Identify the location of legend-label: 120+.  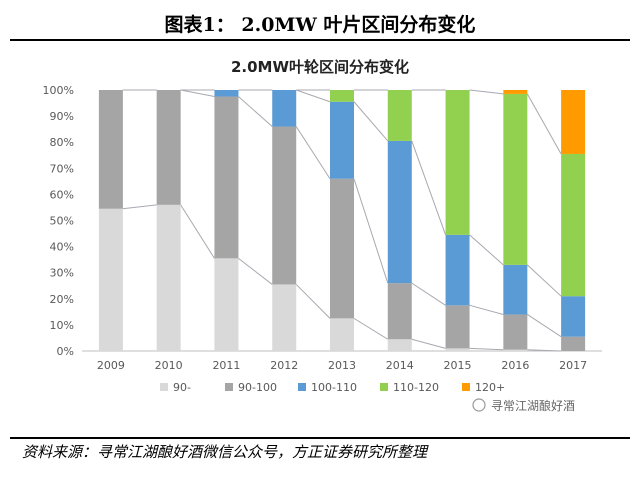
(490, 387).